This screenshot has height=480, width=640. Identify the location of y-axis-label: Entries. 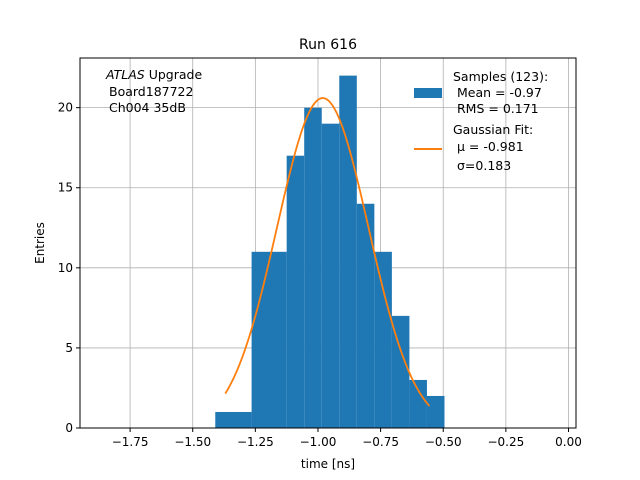
(40, 243).